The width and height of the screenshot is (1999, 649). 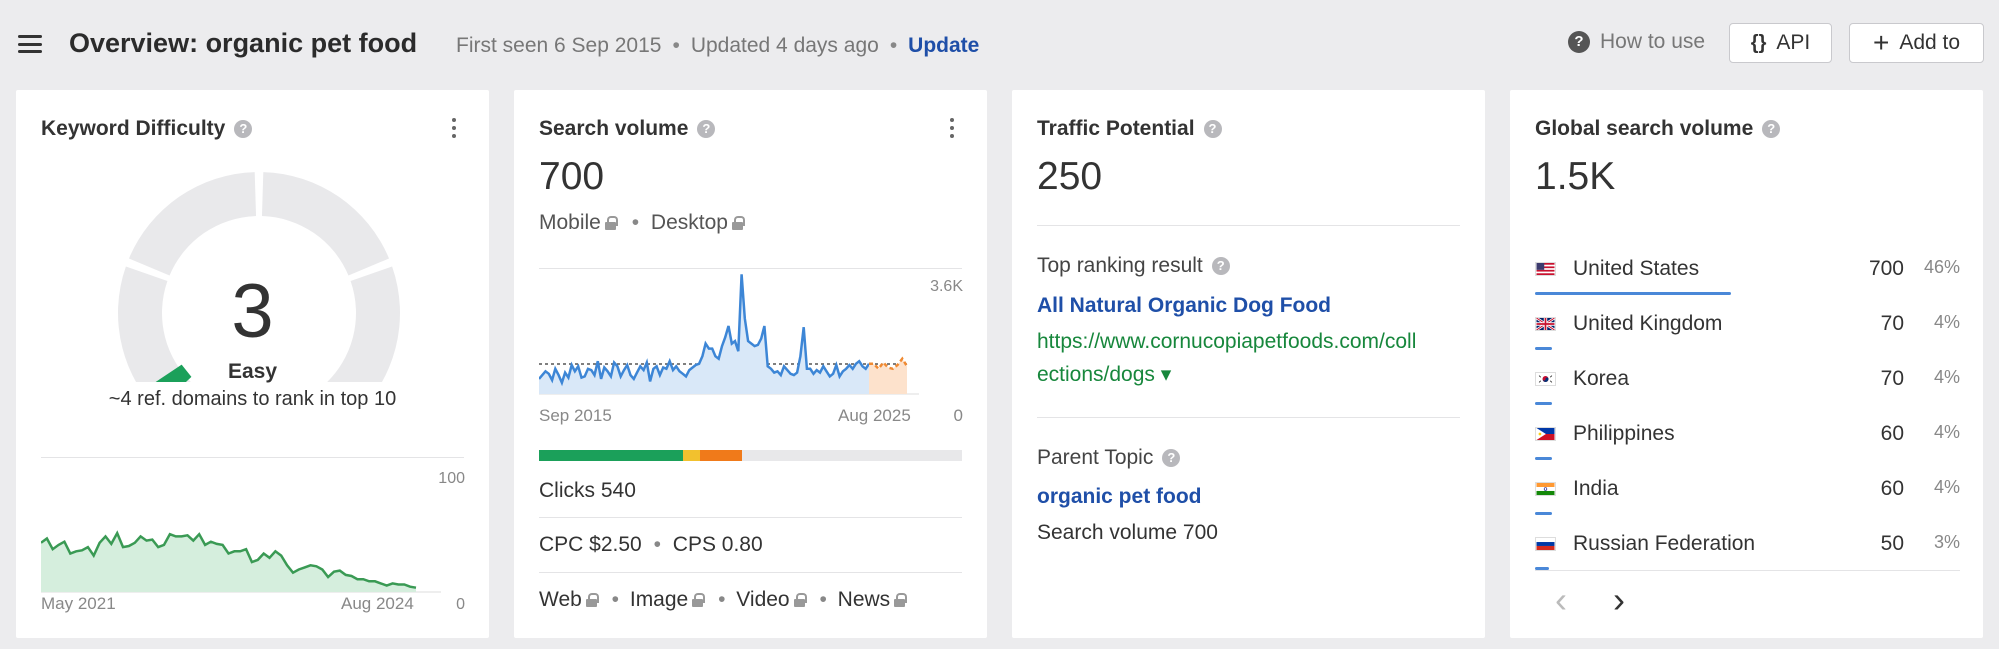 I want to click on forecast-area, so click(x=888, y=376).